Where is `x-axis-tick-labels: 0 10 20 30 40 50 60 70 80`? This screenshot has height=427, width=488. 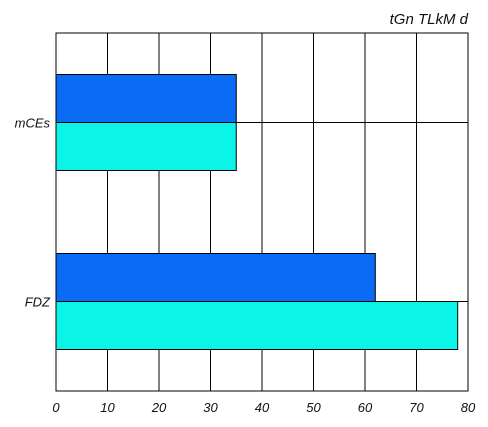
x-axis-tick-labels: 0 10 20 30 40 50 60 70 80 is located at coordinates (264, 407).